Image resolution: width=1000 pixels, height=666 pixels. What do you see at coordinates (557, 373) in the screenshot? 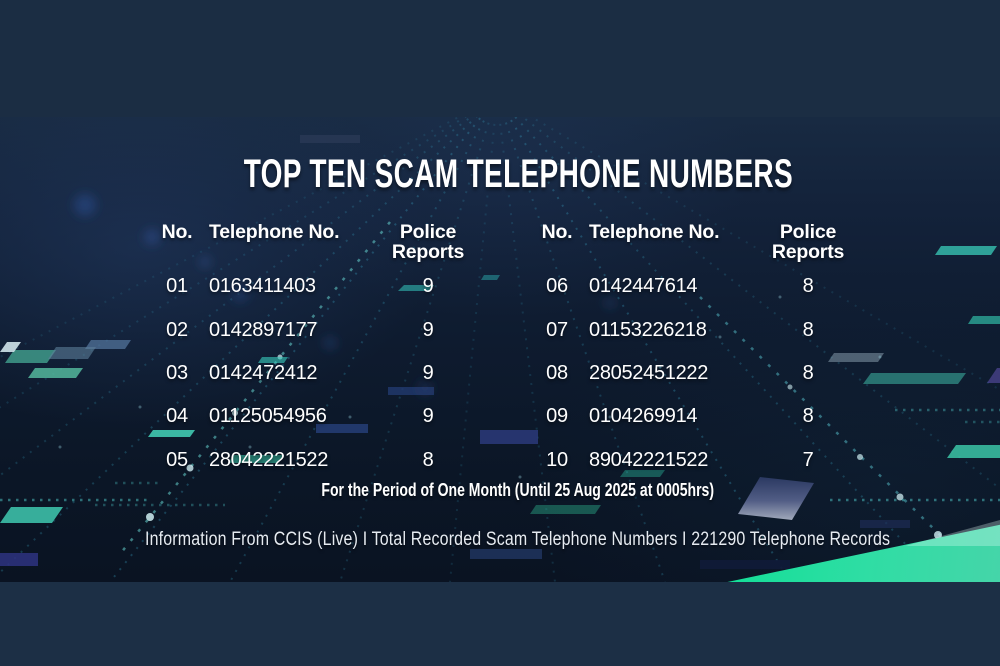
I see `rank-value: 08` at bounding box center [557, 373].